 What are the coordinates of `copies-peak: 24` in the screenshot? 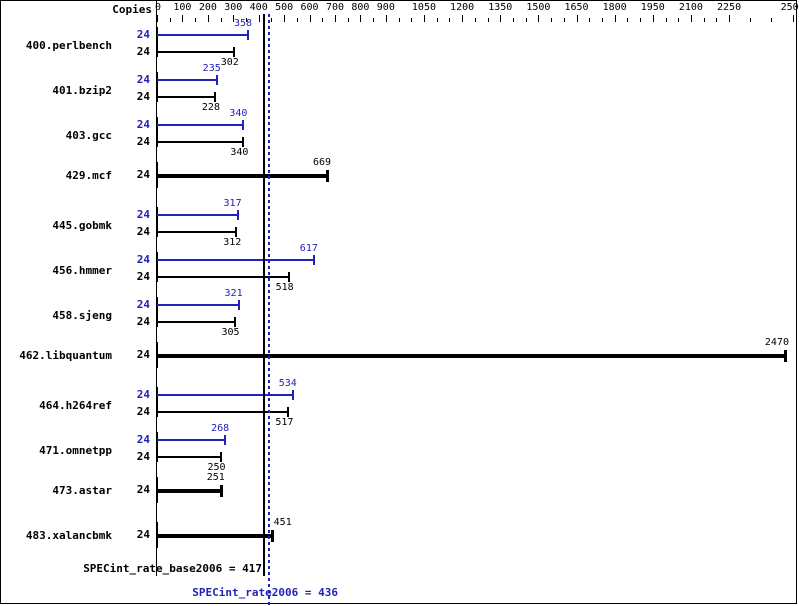 It's located at (143, 304).